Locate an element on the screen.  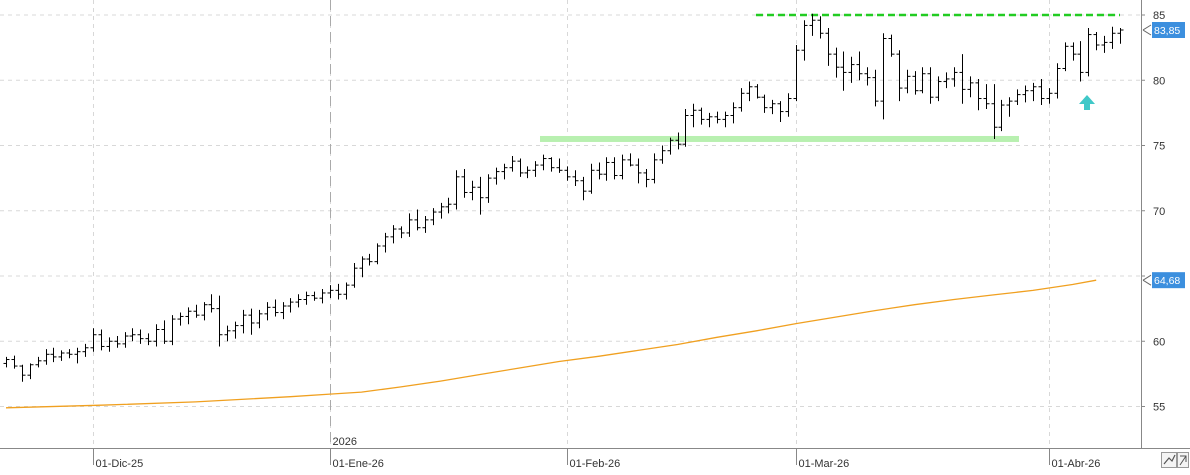
price-tag-box is located at coordinates (1168, 280).